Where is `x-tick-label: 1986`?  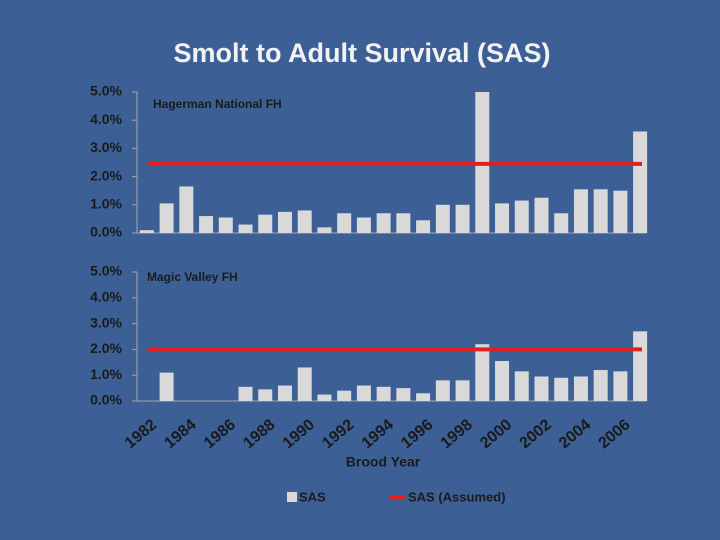
x-tick-label: 1986 is located at coordinates (220, 434).